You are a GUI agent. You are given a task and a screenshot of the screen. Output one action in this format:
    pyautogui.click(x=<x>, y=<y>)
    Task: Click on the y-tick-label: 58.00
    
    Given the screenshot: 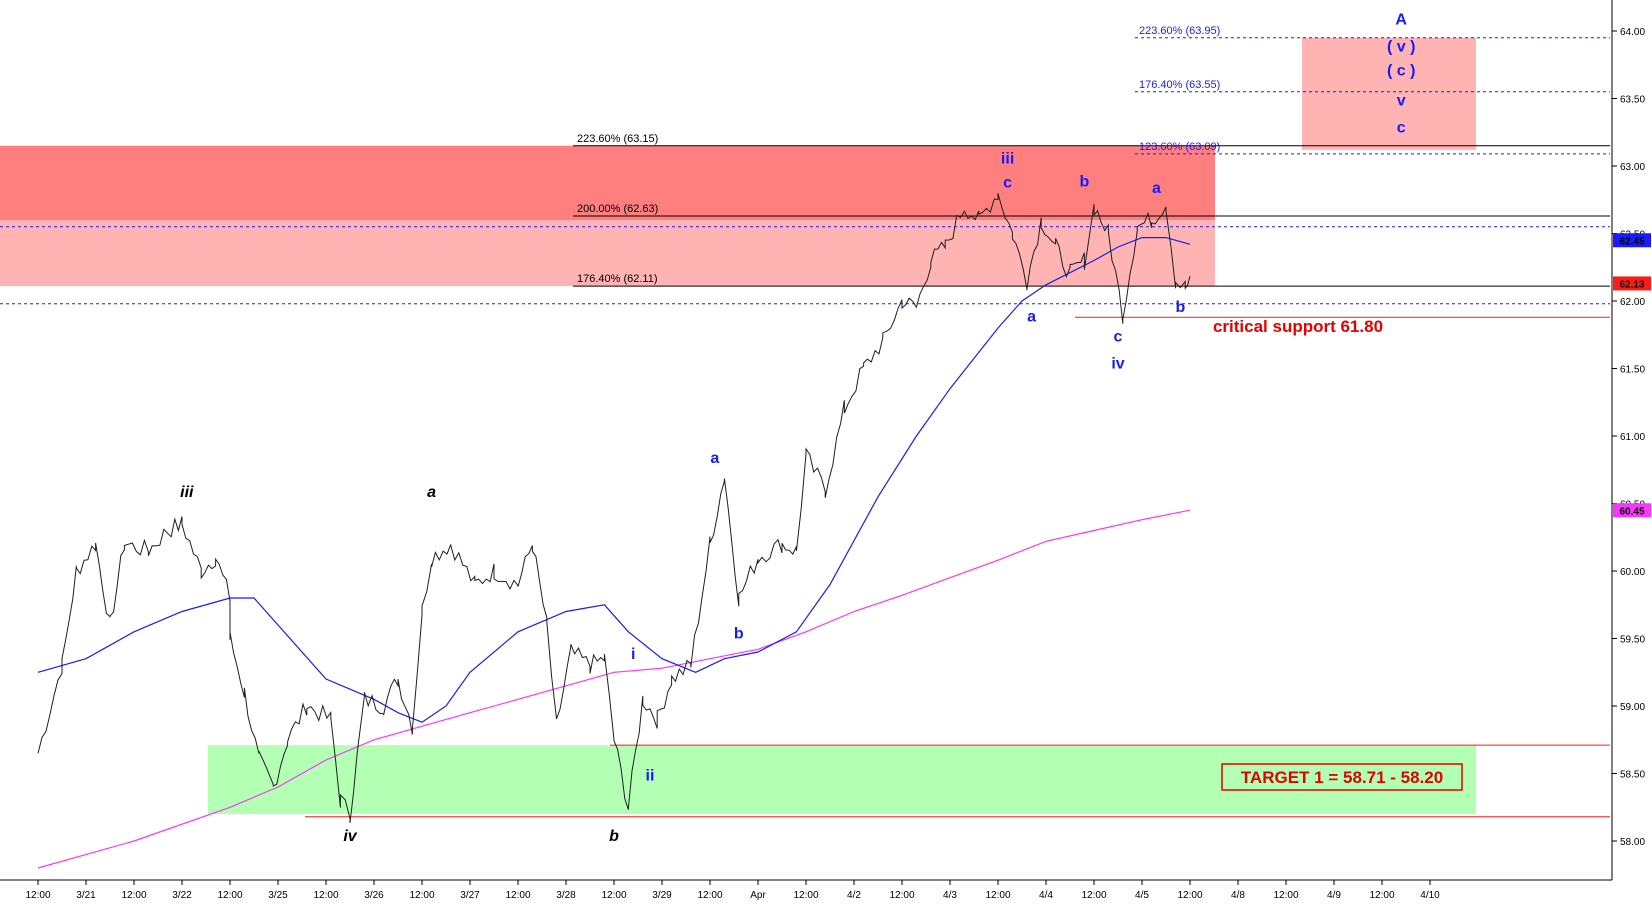 What is the action you would take?
    pyautogui.click(x=1632, y=842)
    